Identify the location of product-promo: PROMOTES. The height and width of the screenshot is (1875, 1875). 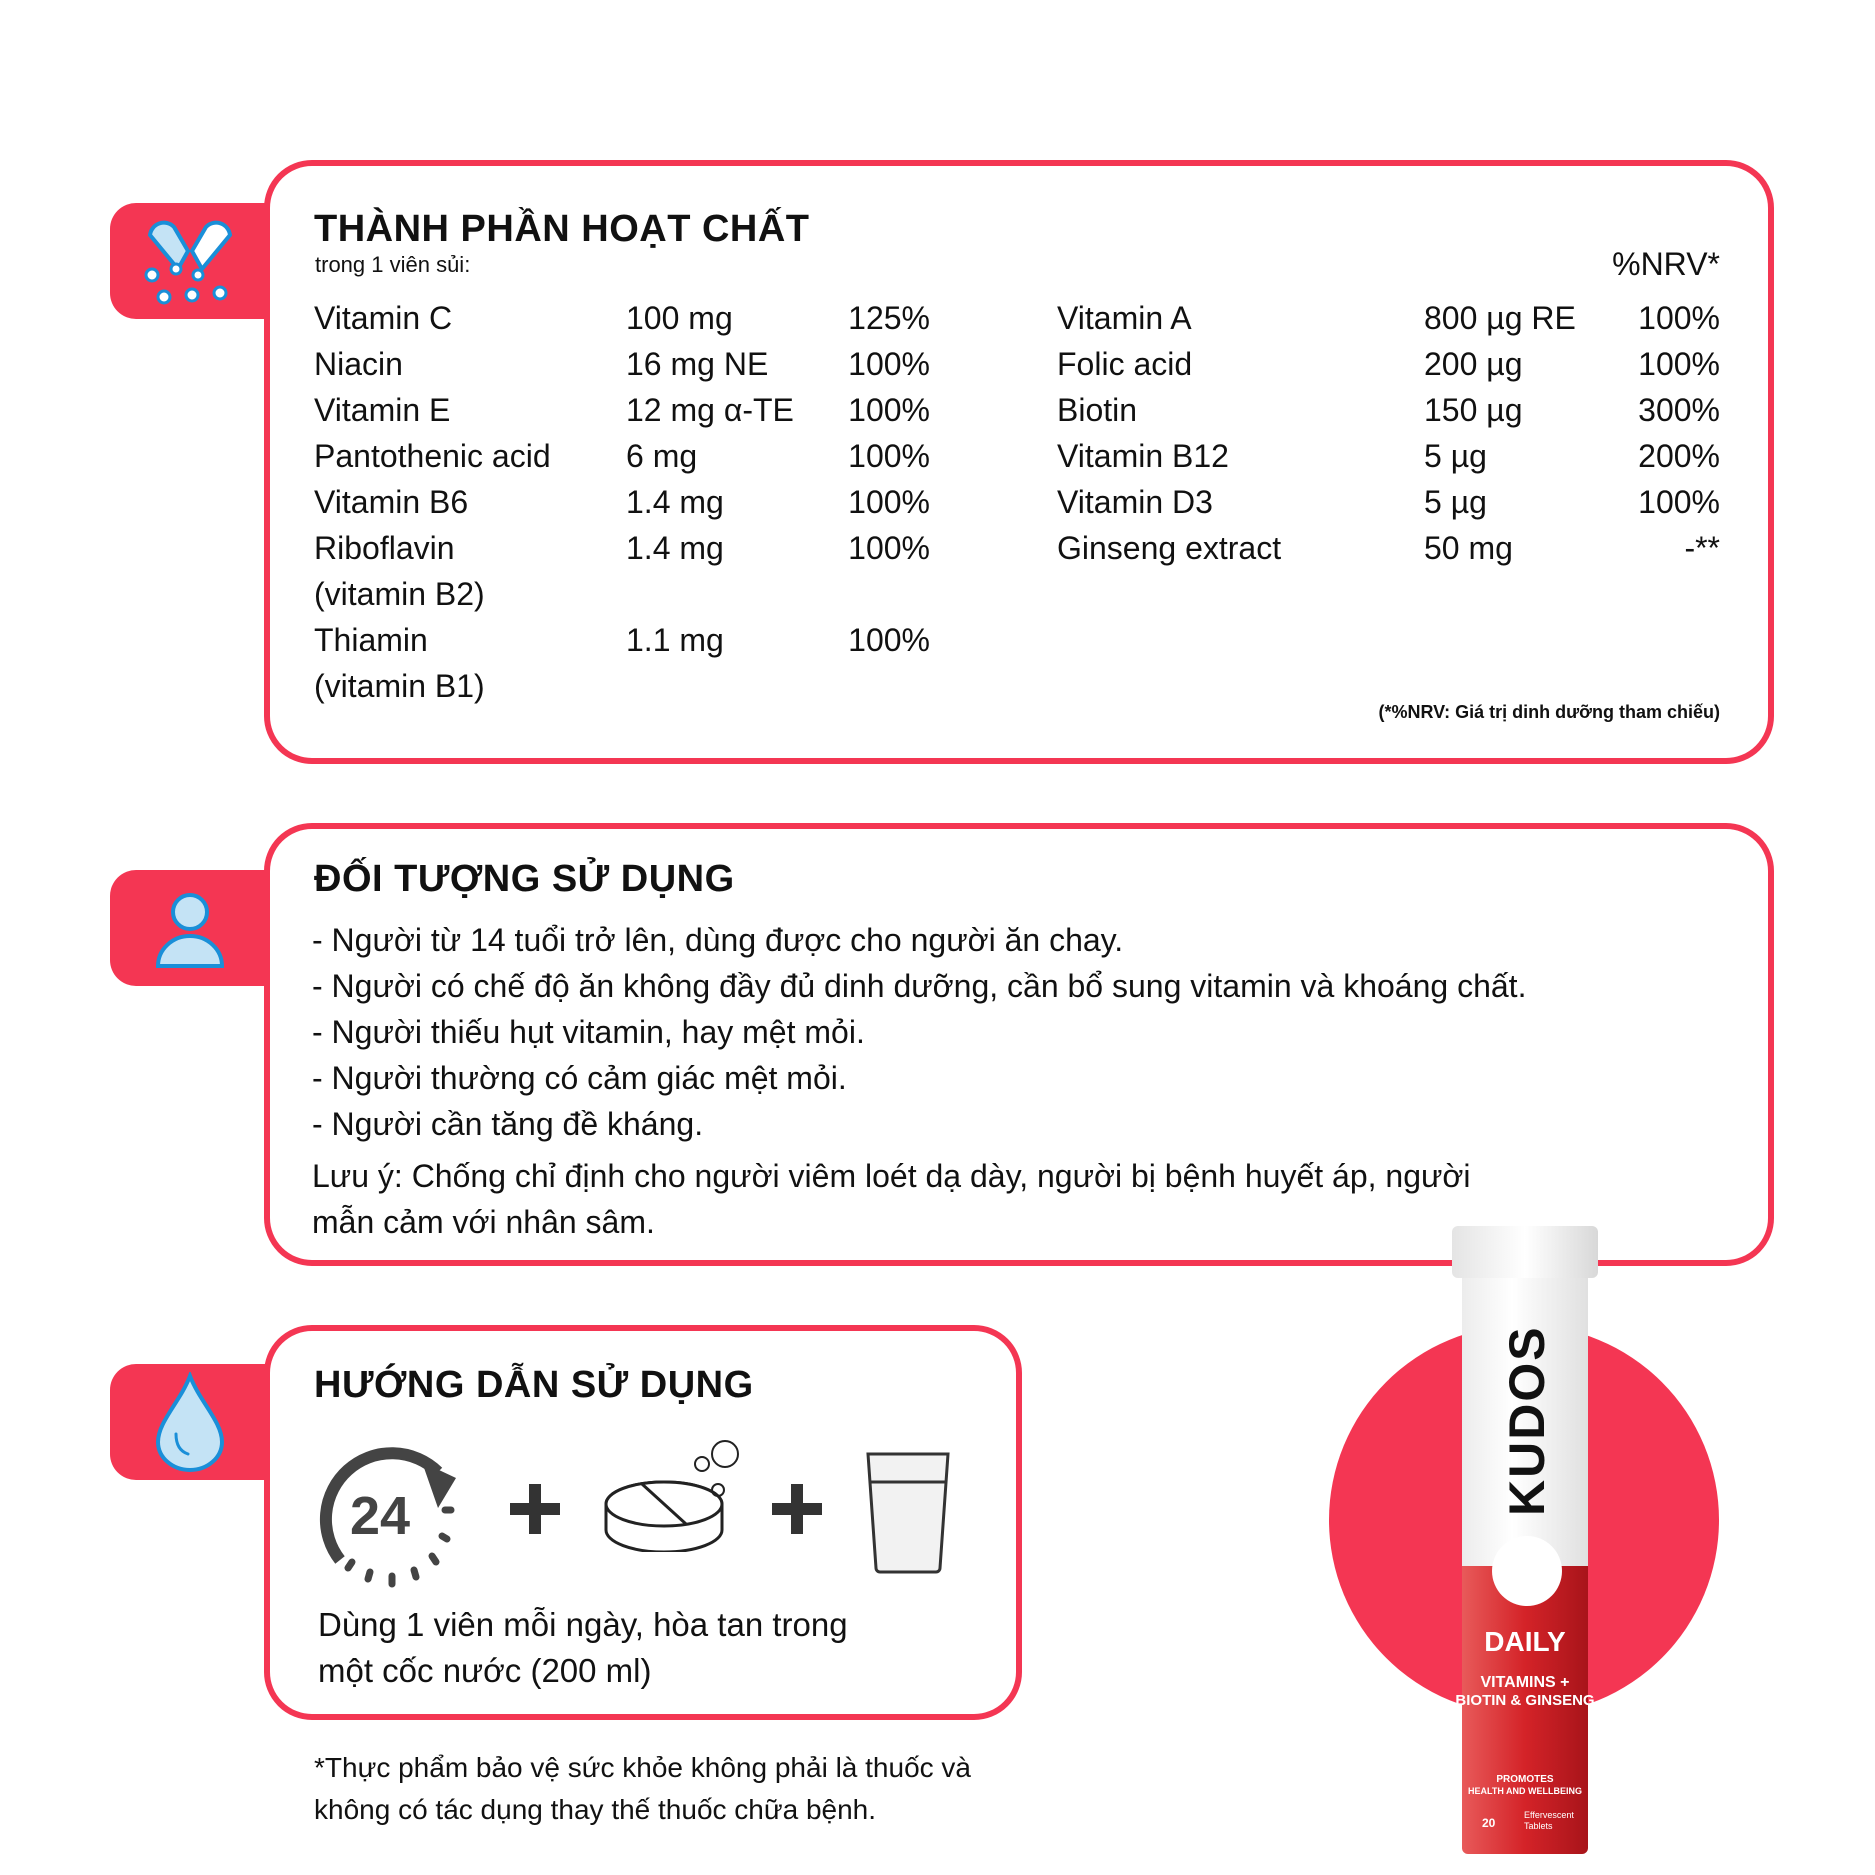
(1525, 1779).